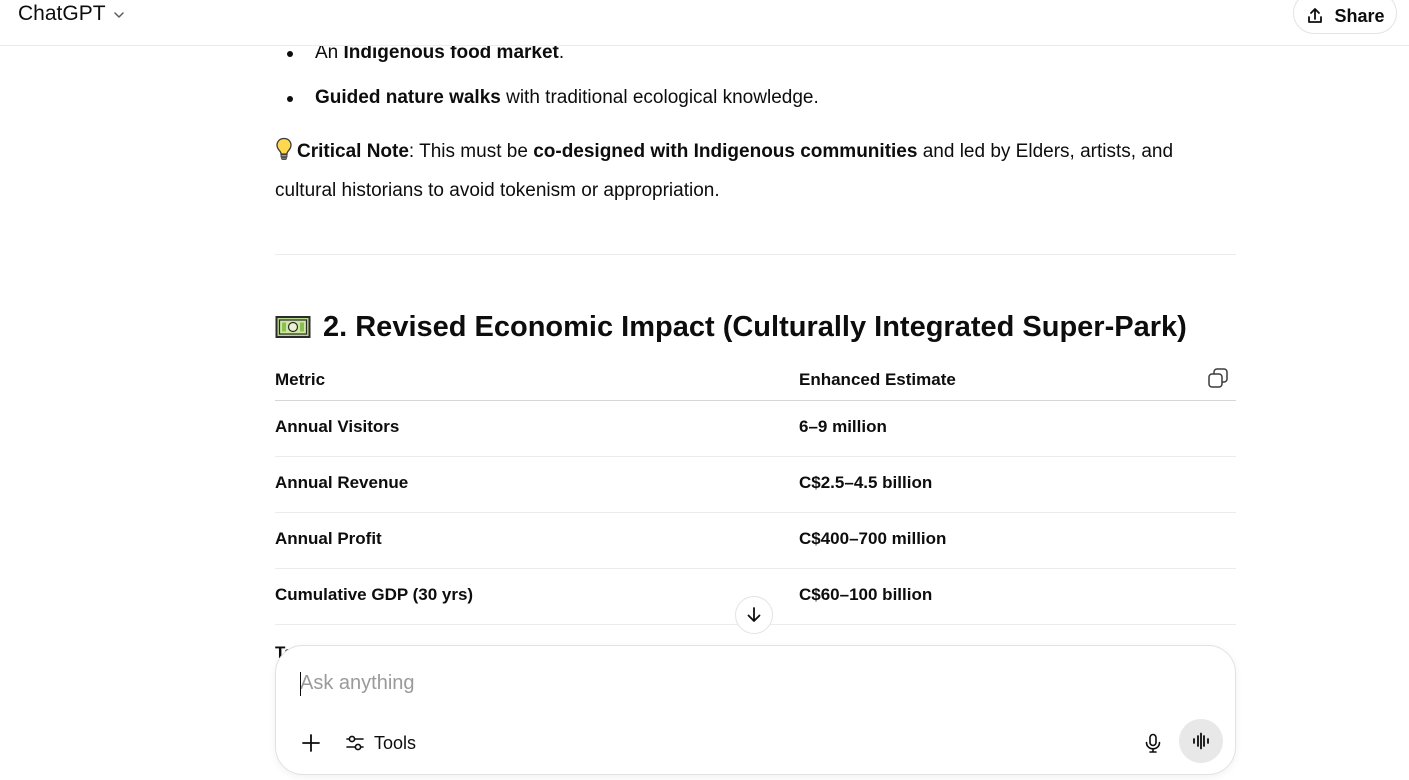  I want to click on dictate-button, so click(1153, 743).